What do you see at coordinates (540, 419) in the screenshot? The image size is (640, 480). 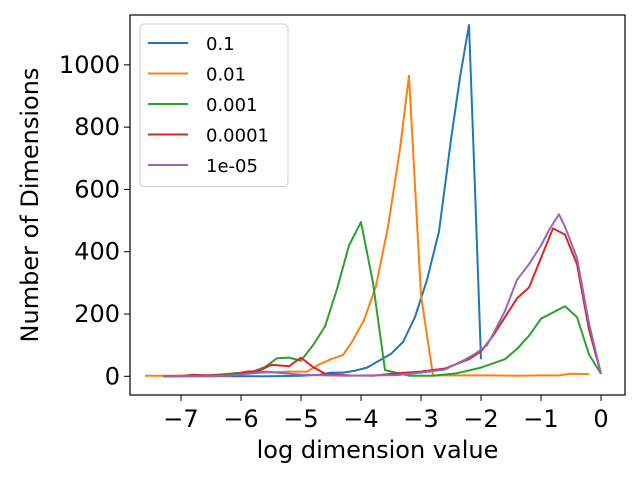 I see `x-tick-label: −1` at bounding box center [540, 419].